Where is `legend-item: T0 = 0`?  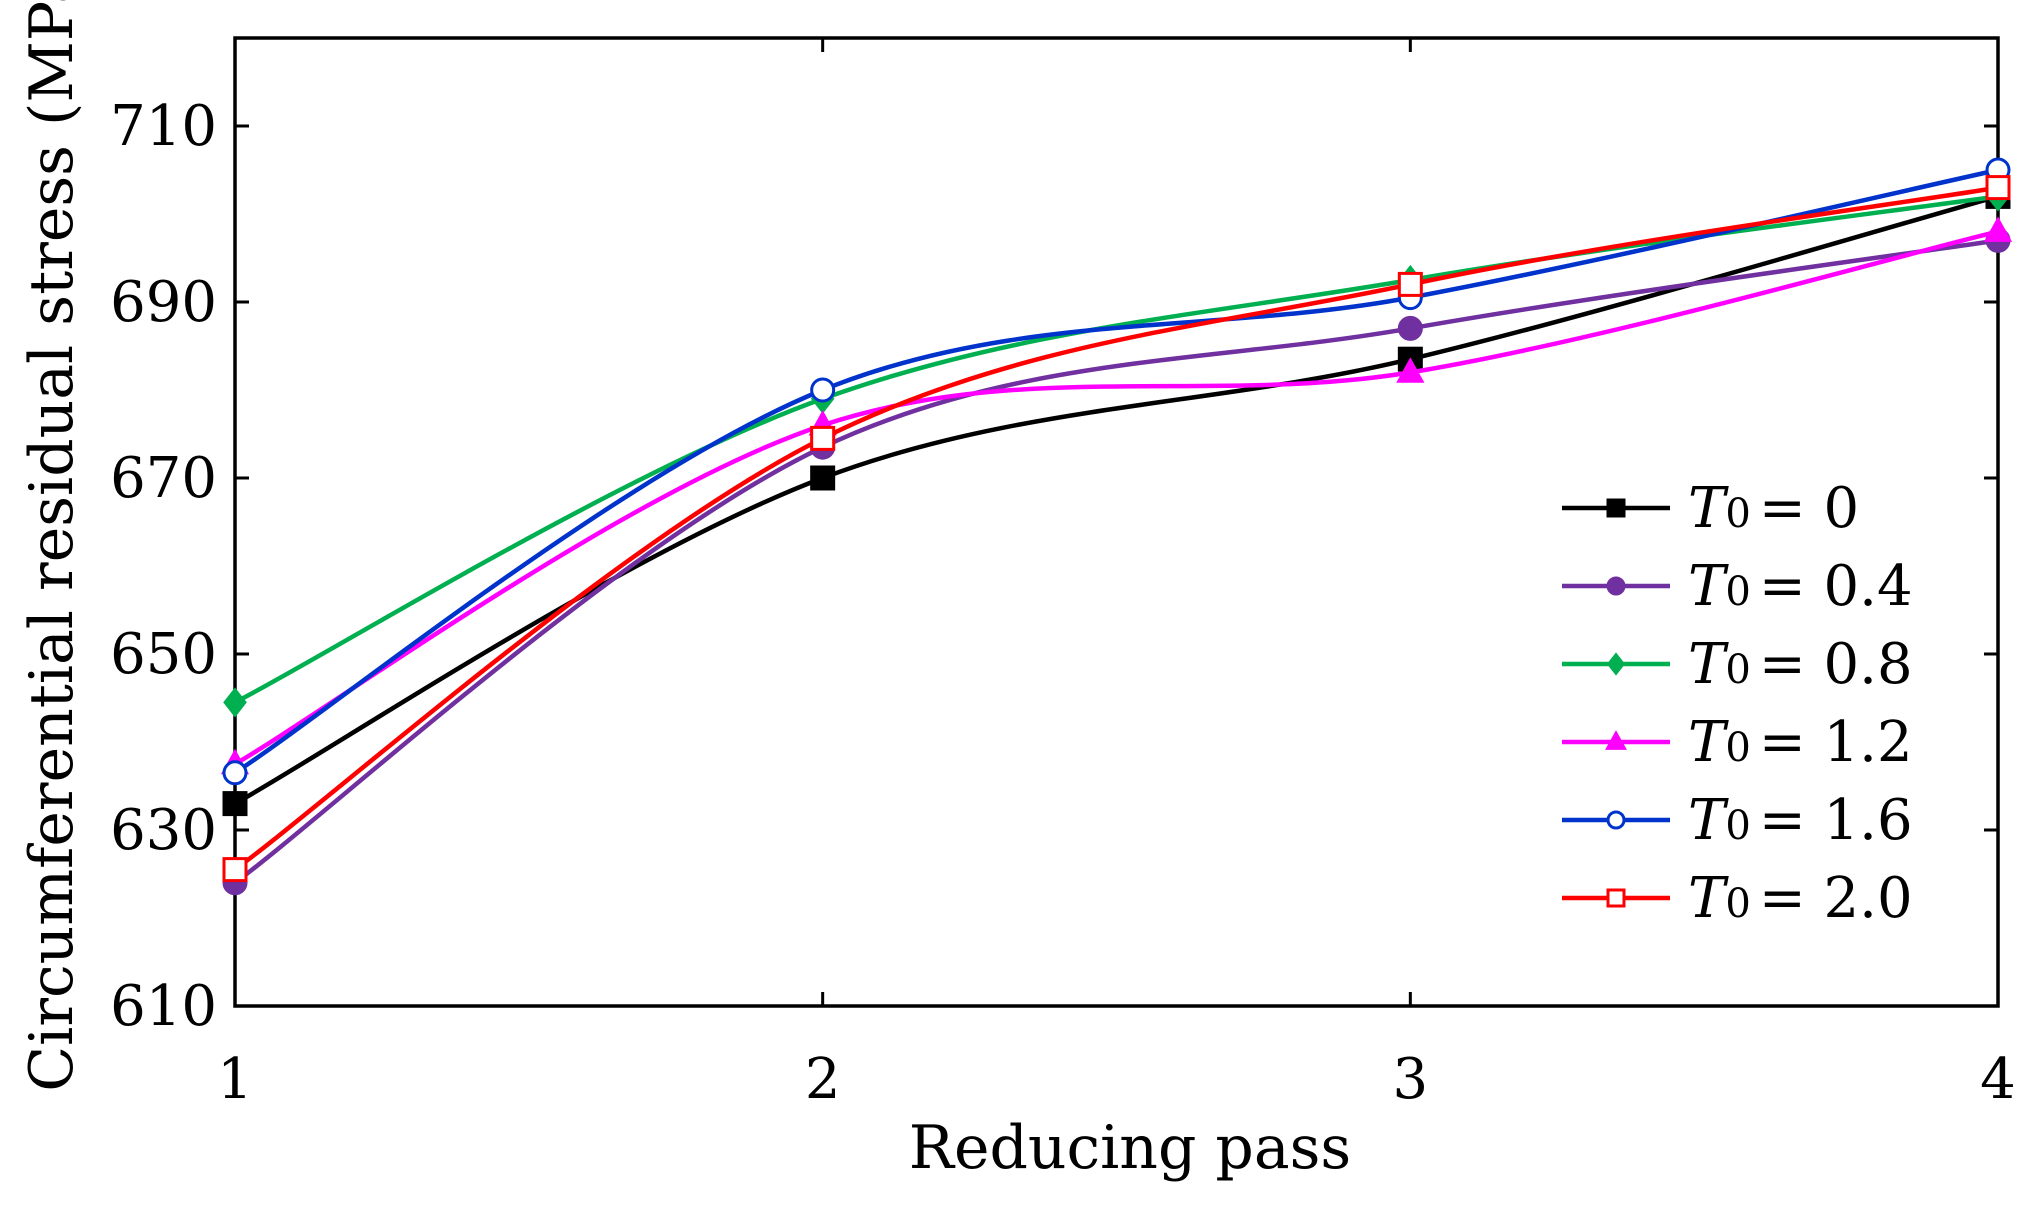
legend-item: T0 = 0 is located at coordinates (1710, 508).